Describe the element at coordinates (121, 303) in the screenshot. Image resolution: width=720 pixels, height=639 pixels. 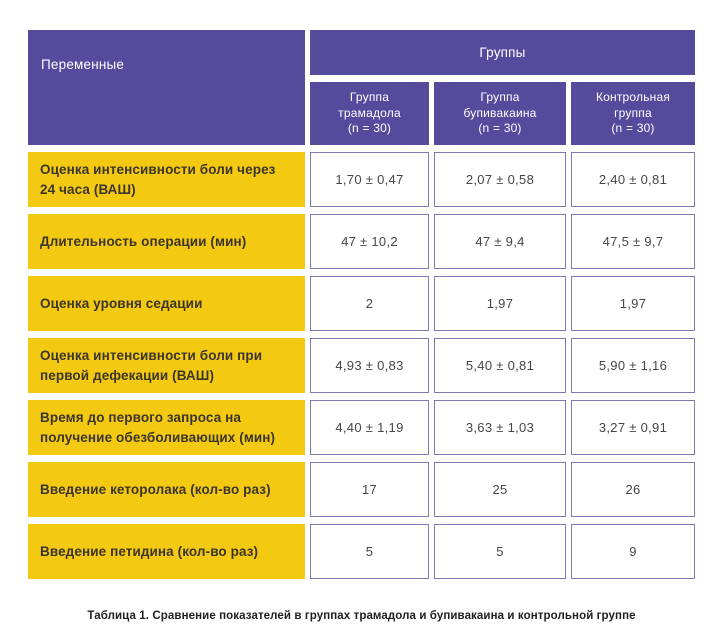
I see `row-label: Оценка уровня седации` at that location.